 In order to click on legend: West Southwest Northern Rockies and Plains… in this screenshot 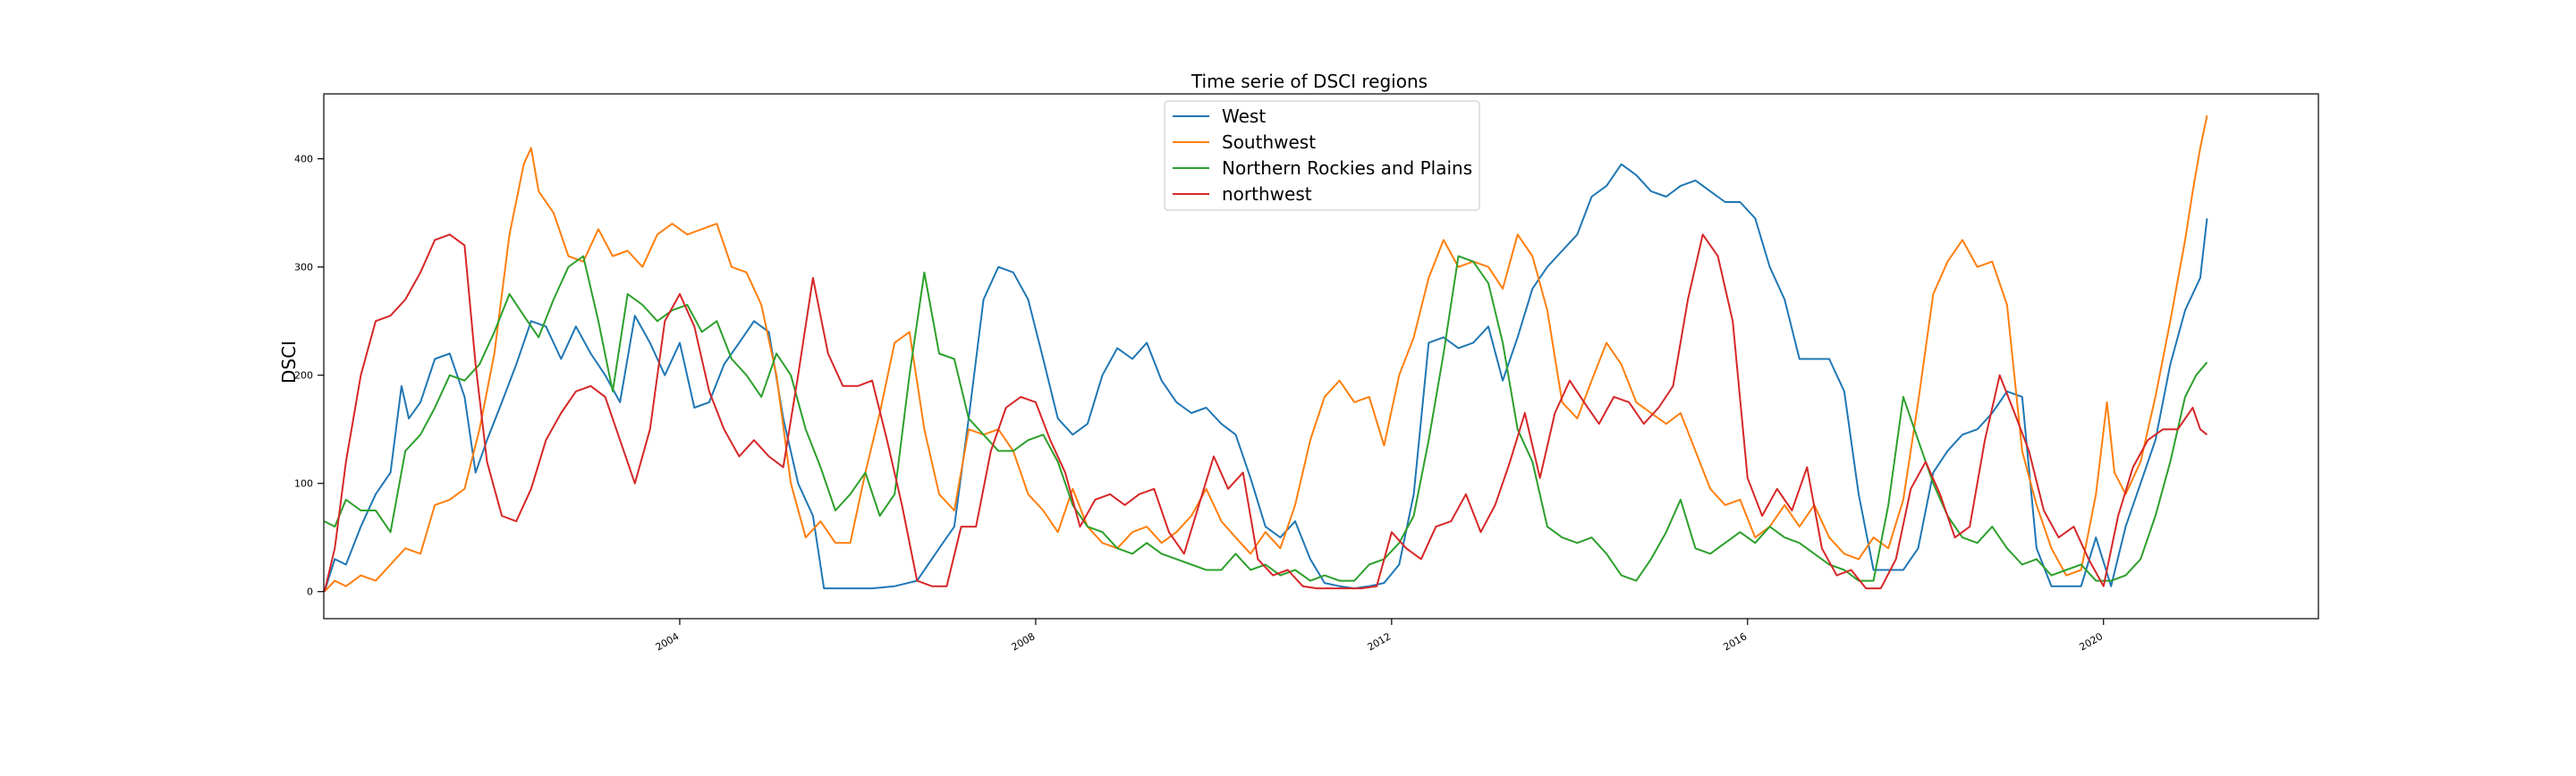, I will do `click(1322, 155)`.